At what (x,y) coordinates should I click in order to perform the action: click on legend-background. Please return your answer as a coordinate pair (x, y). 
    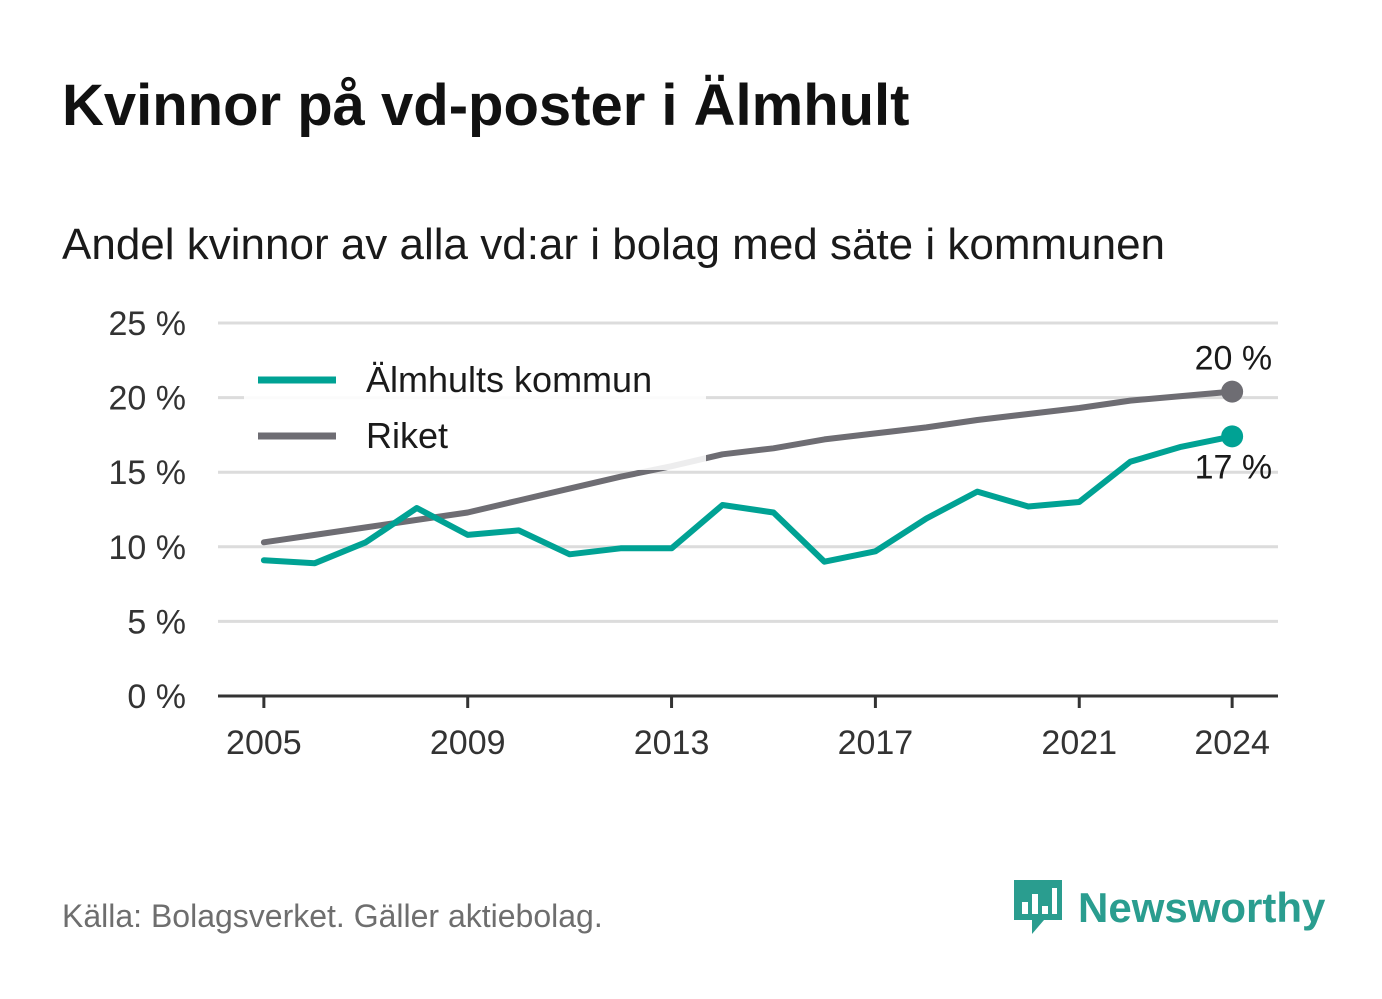
    Looking at the image, I should click on (475, 411).